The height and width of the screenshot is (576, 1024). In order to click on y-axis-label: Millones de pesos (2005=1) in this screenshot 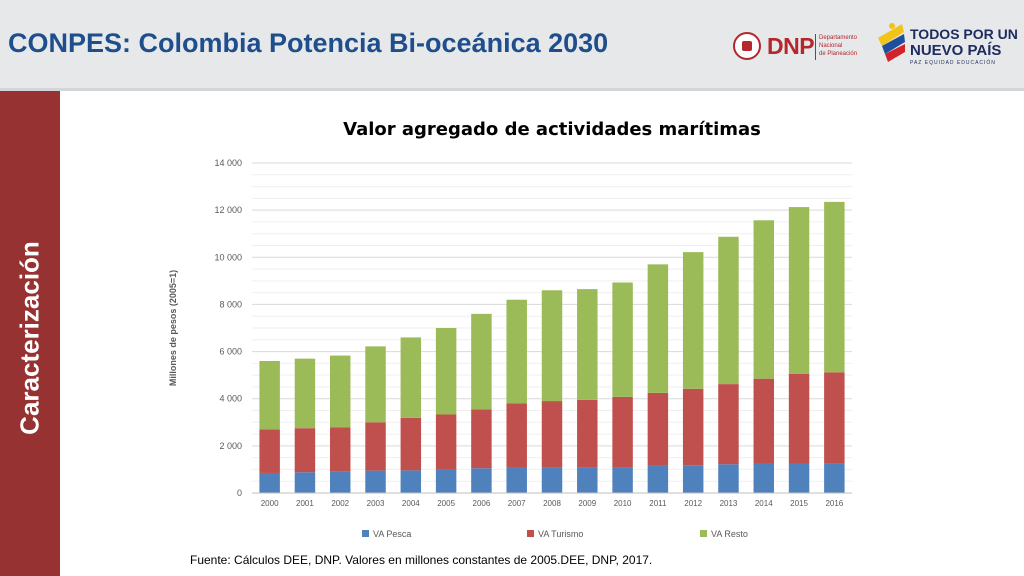, I will do `click(173, 328)`.